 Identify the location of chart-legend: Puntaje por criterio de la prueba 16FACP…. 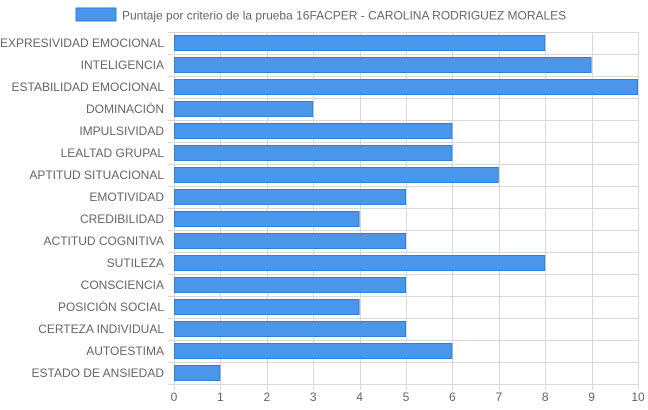
(320, 15).